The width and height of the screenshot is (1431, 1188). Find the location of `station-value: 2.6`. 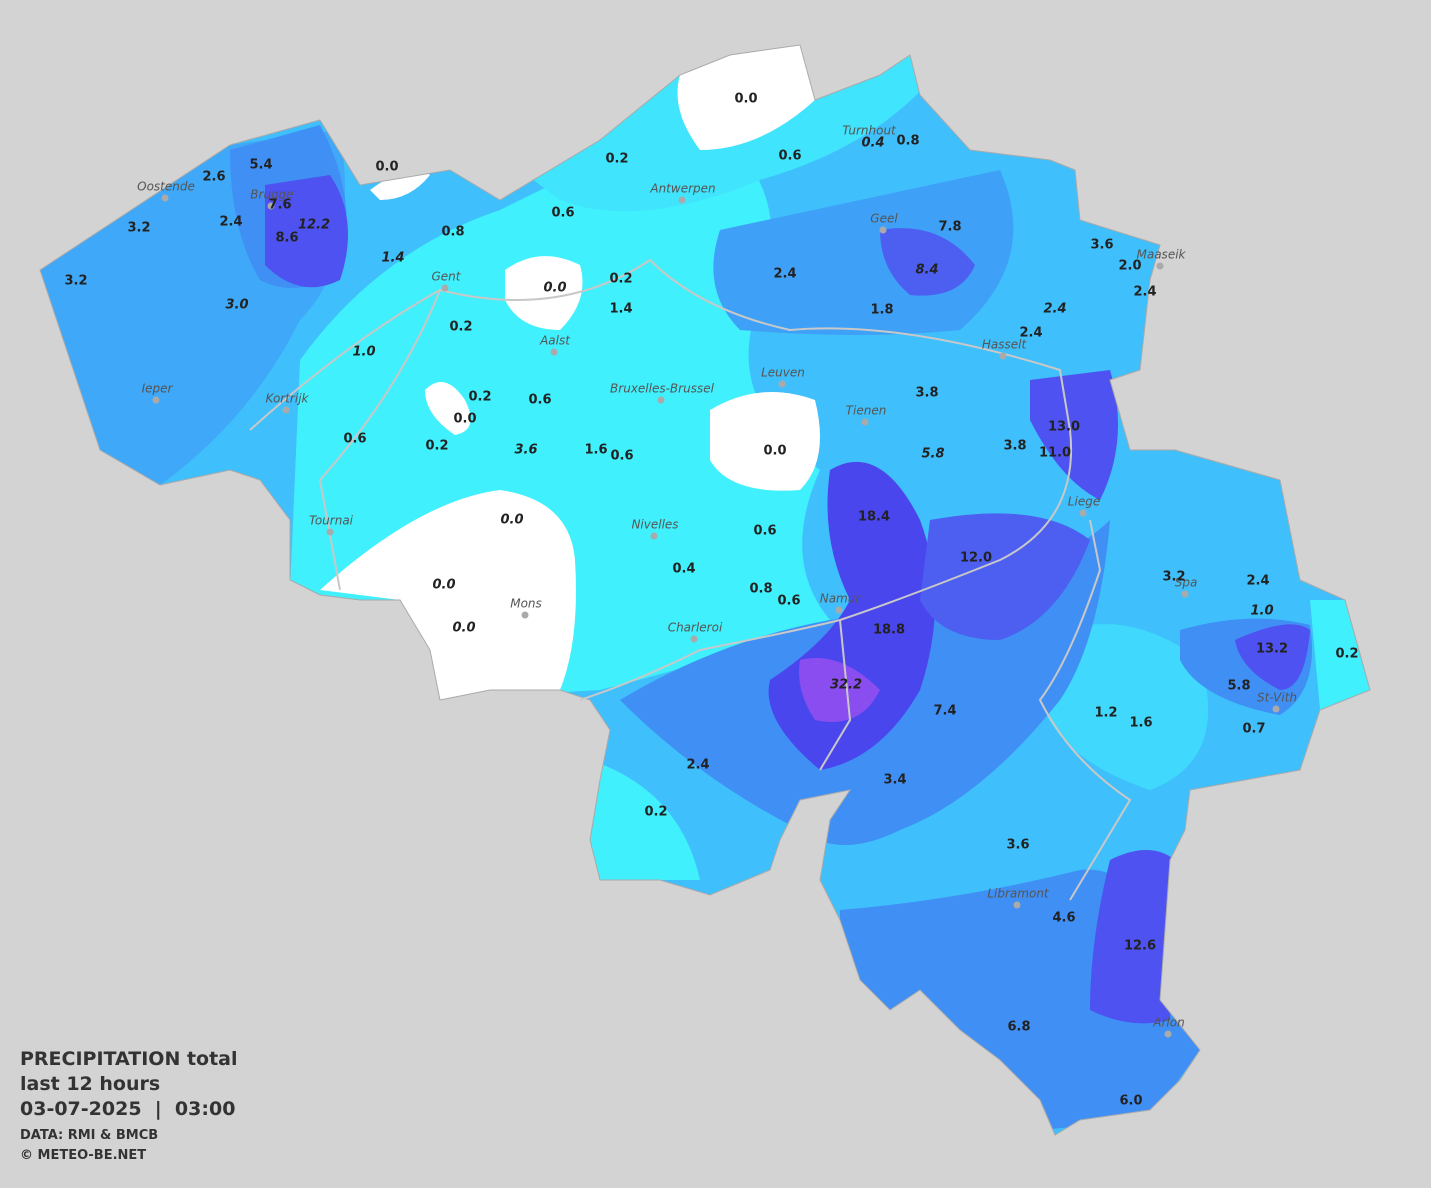

station-value: 2.6 is located at coordinates (213, 177).